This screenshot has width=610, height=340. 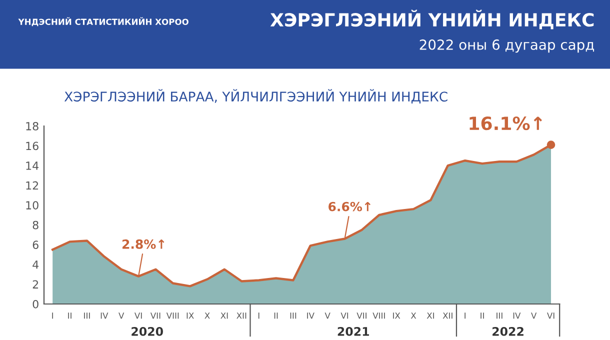 What do you see at coordinates (35, 225) in the screenshot?
I see `y-tick-label: 8` at bounding box center [35, 225].